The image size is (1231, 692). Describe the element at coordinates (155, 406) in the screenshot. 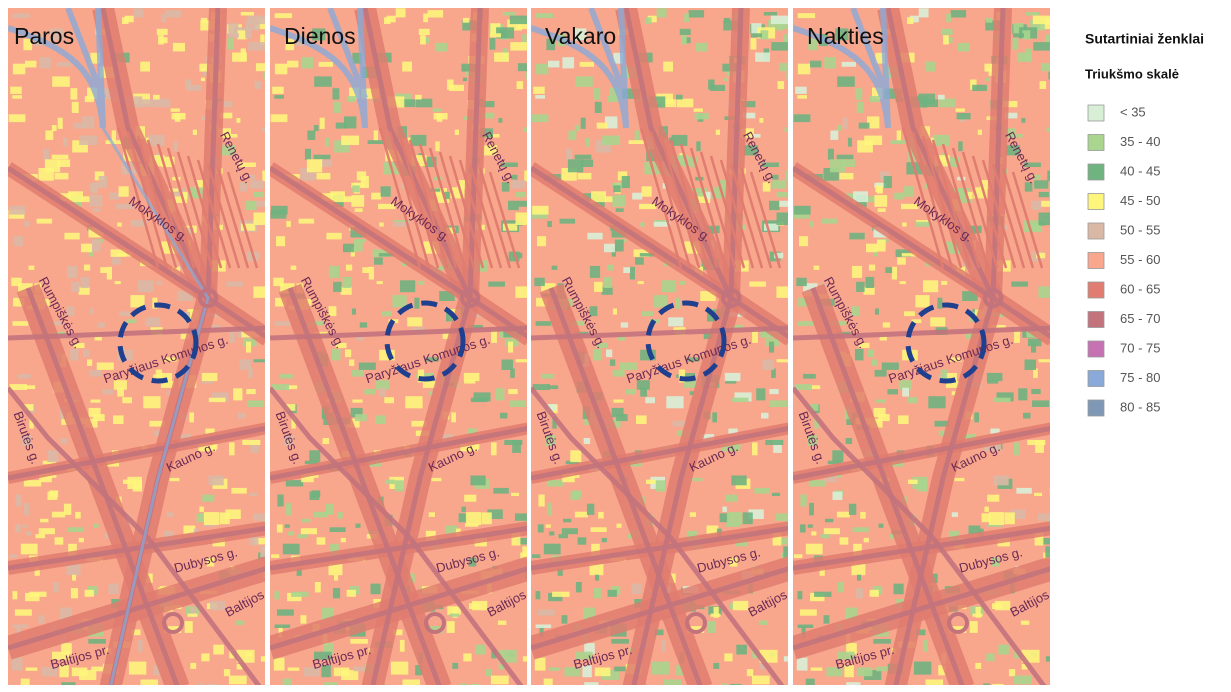

I see `highway` at that location.